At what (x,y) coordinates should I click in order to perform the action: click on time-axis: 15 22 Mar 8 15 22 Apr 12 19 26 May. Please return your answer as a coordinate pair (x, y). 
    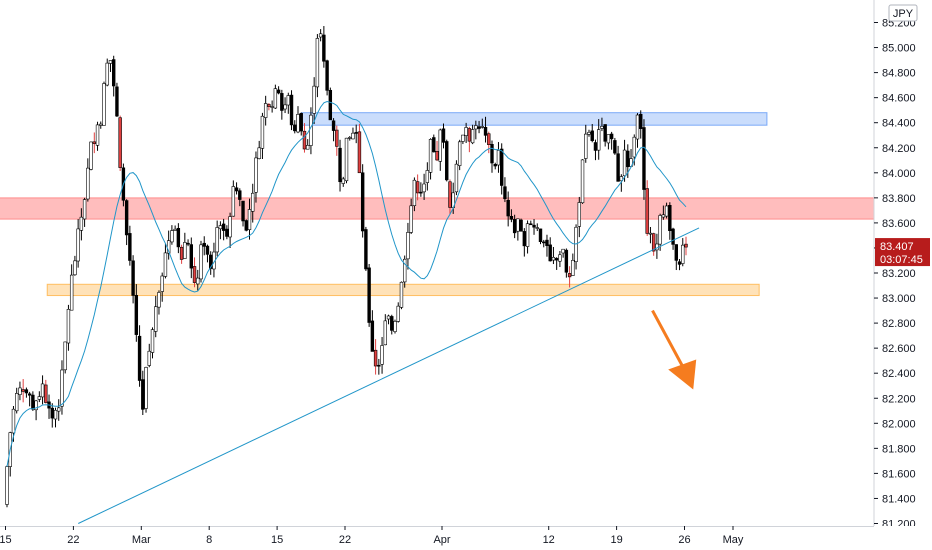
    Looking at the image, I should click on (466, 538).